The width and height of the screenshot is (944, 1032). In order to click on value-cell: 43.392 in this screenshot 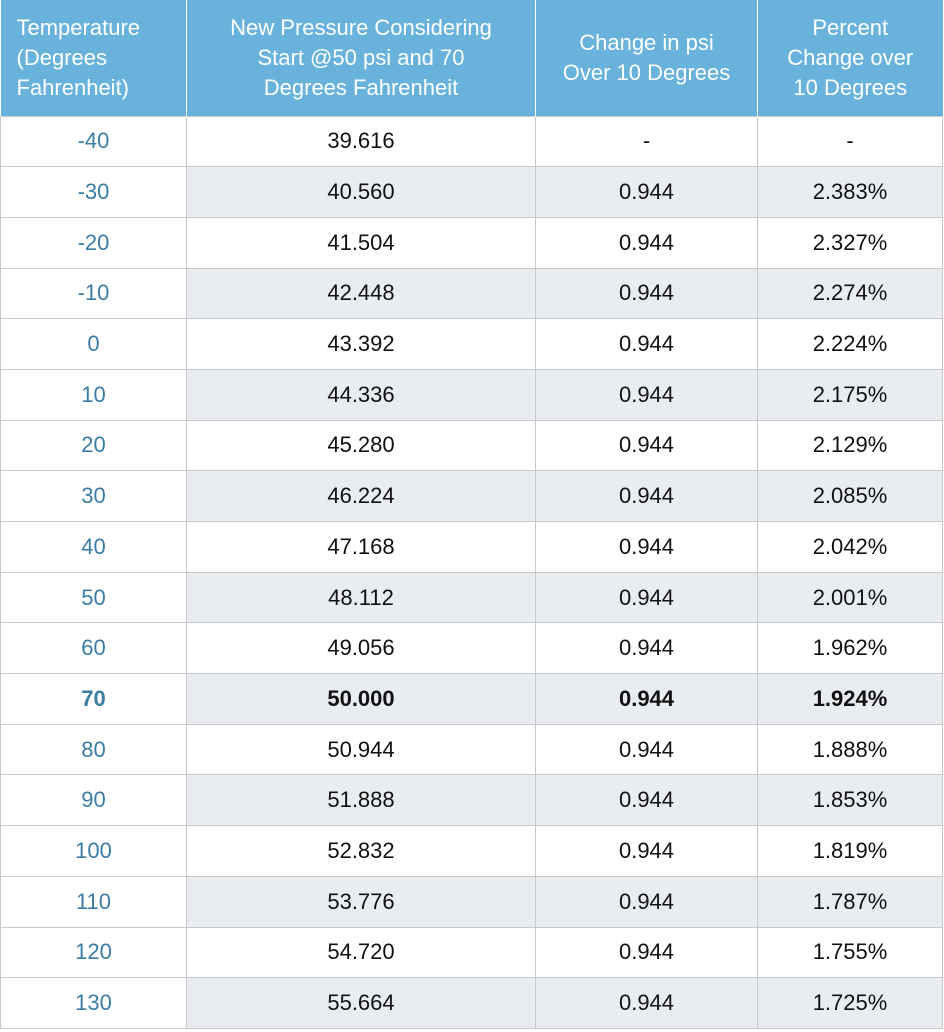, I will do `click(361, 344)`.